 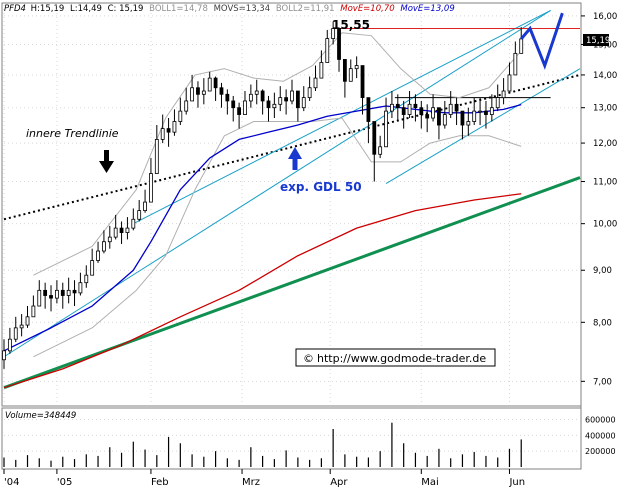 I want to click on time-tick-label: Apr, so click(x=339, y=482).